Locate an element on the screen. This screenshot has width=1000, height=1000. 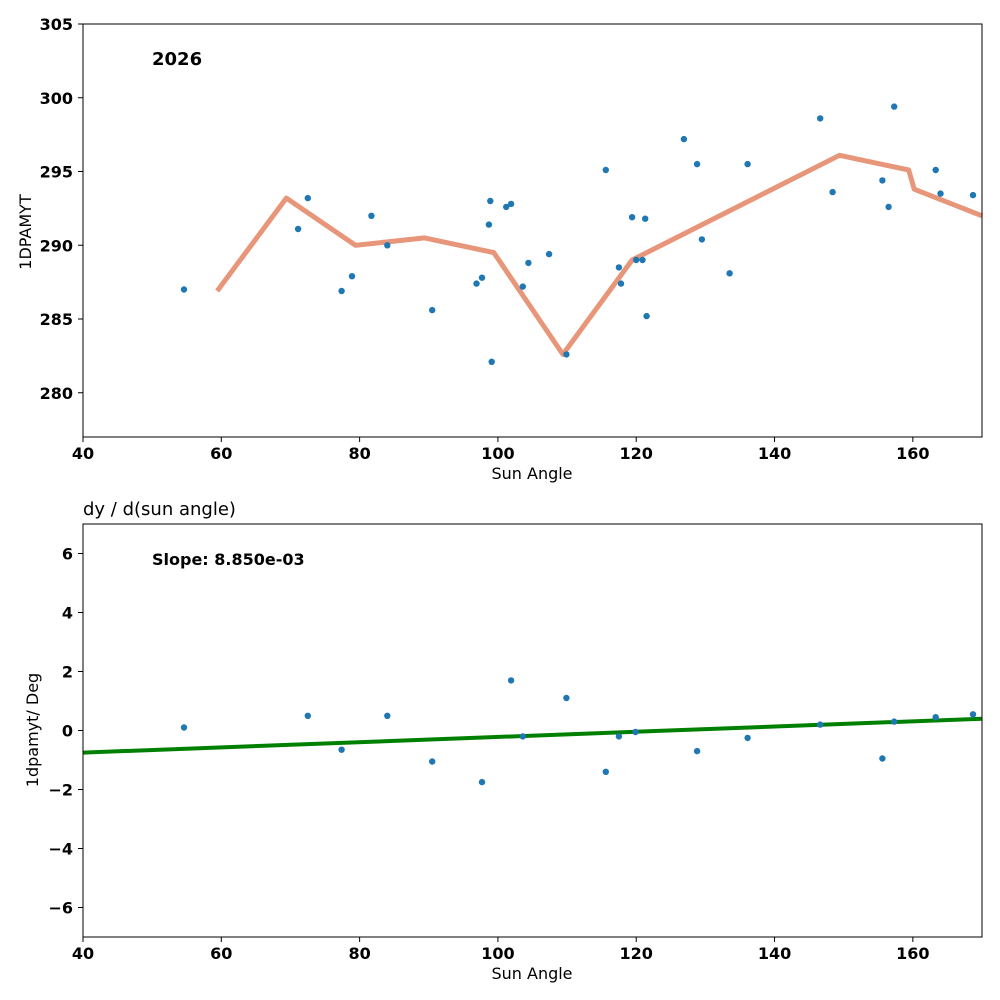
top-y-tick-label: 285 is located at coordinates (56, 319).